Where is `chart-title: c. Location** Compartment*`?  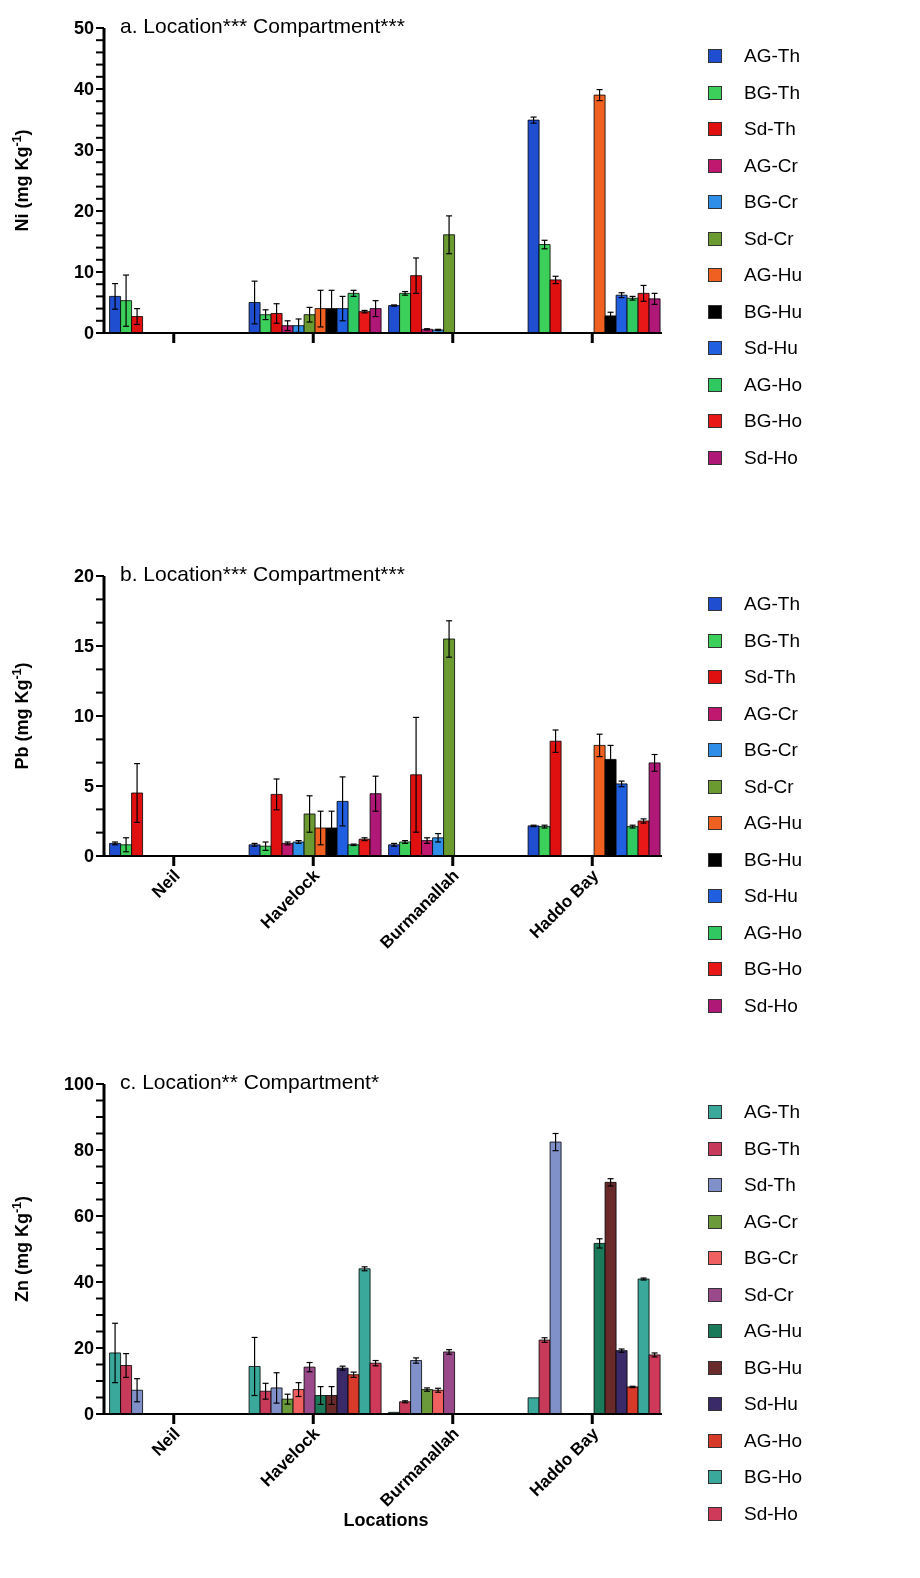 chart-title: c. Location** Compartment* is located at coordinates (250, 1082).